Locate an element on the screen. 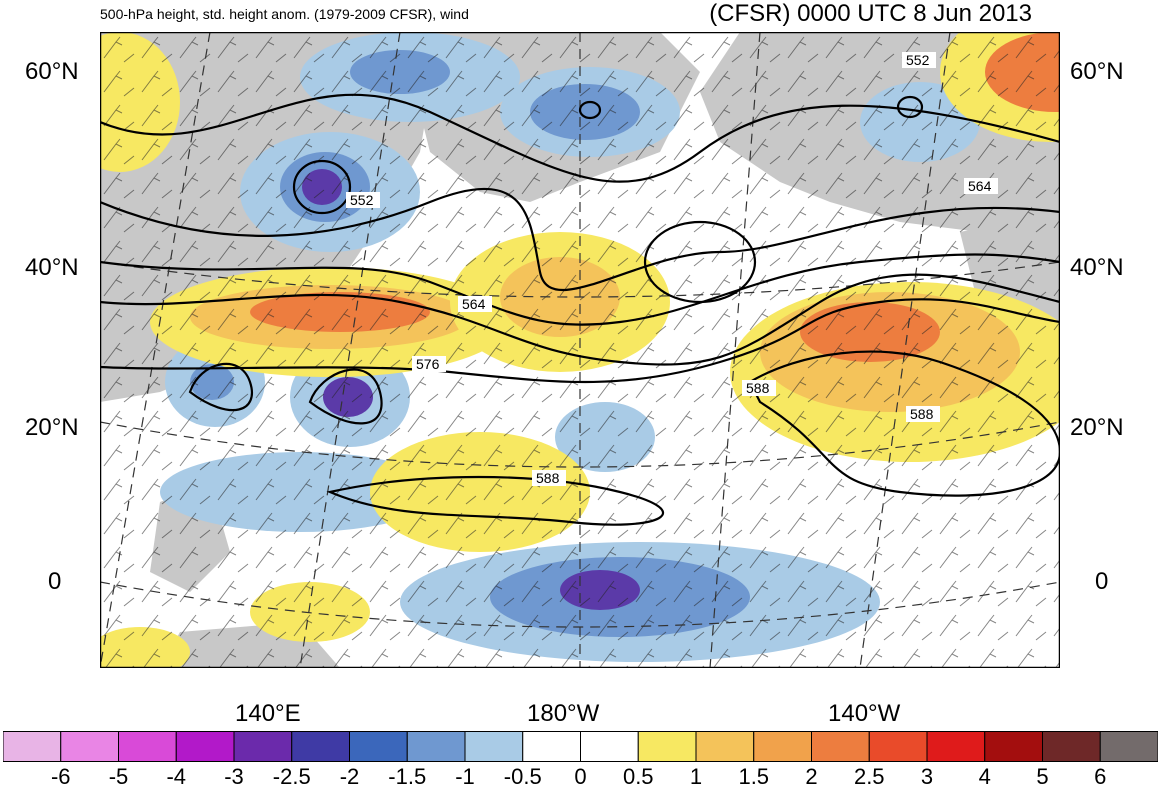 The image size is (1160, 790). colorbar-tick-label: 1 is located at coordinates (696, 776).